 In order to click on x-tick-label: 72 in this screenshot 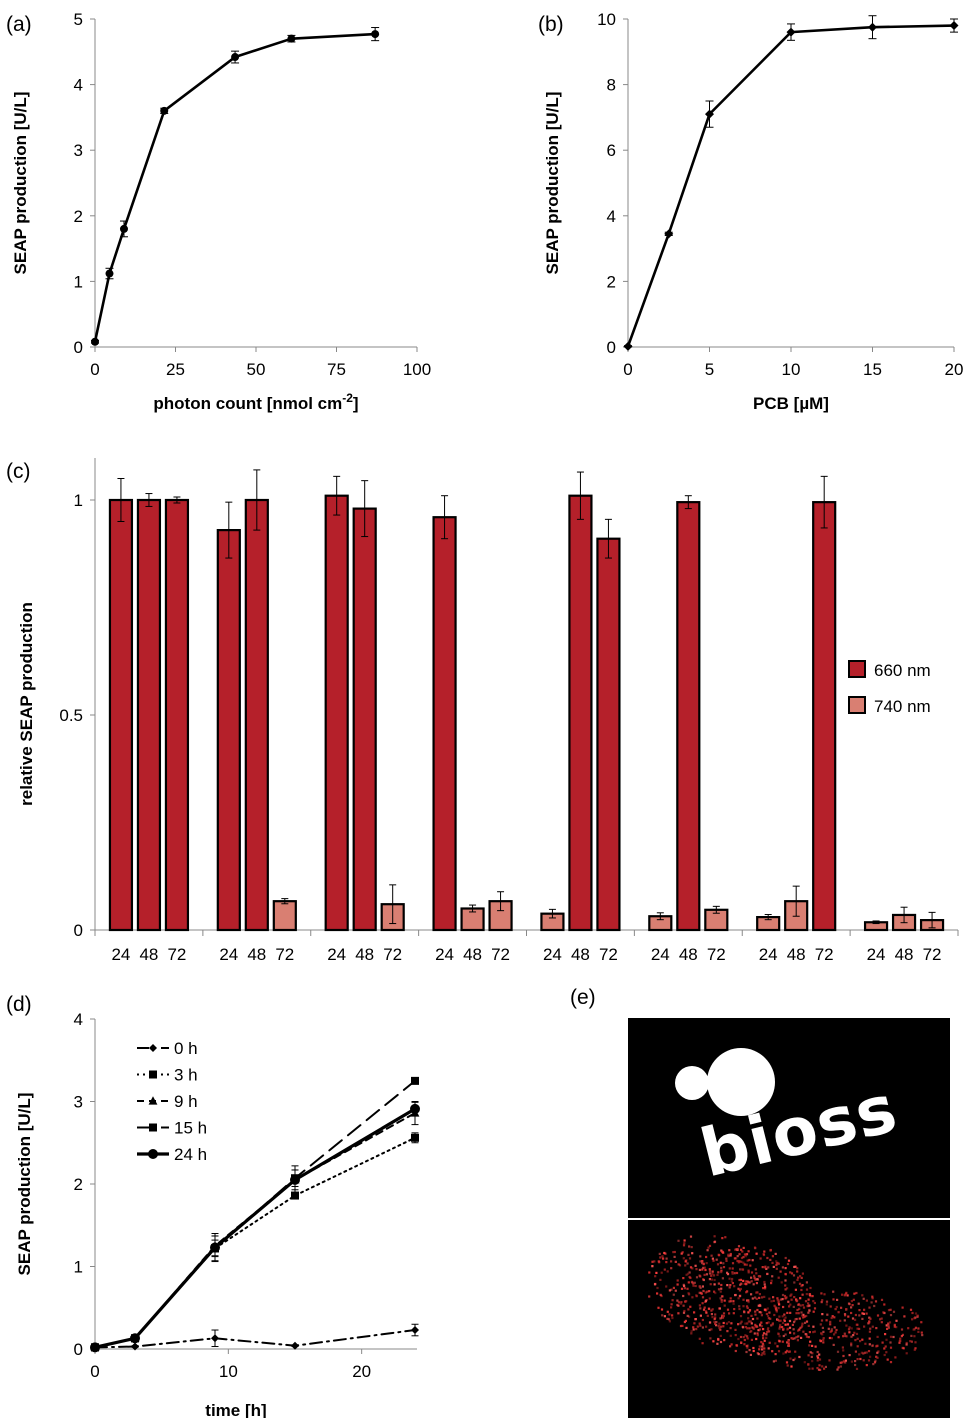, I will do `click(932, 954)`.